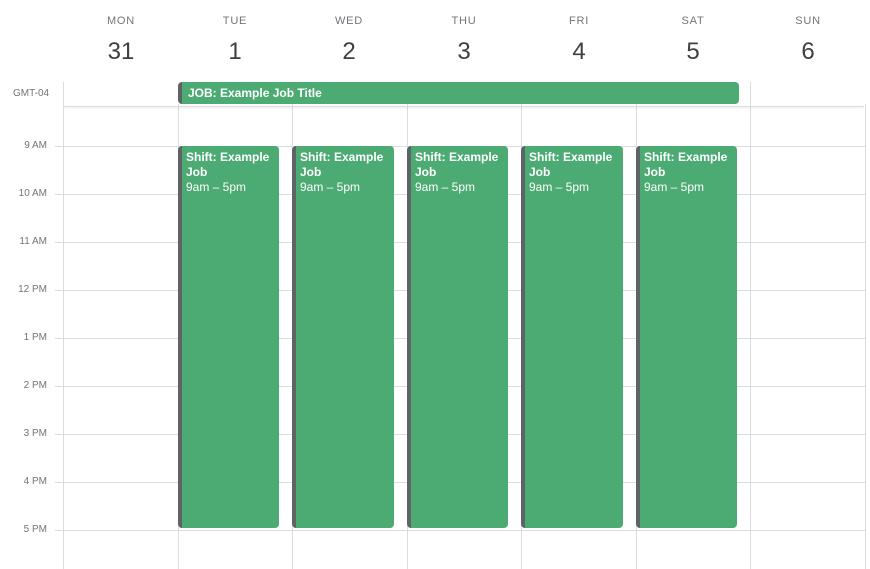 This screenshot has height=569, width=870. I want to click on day-header-mon: MON 31, so click(121, 40).